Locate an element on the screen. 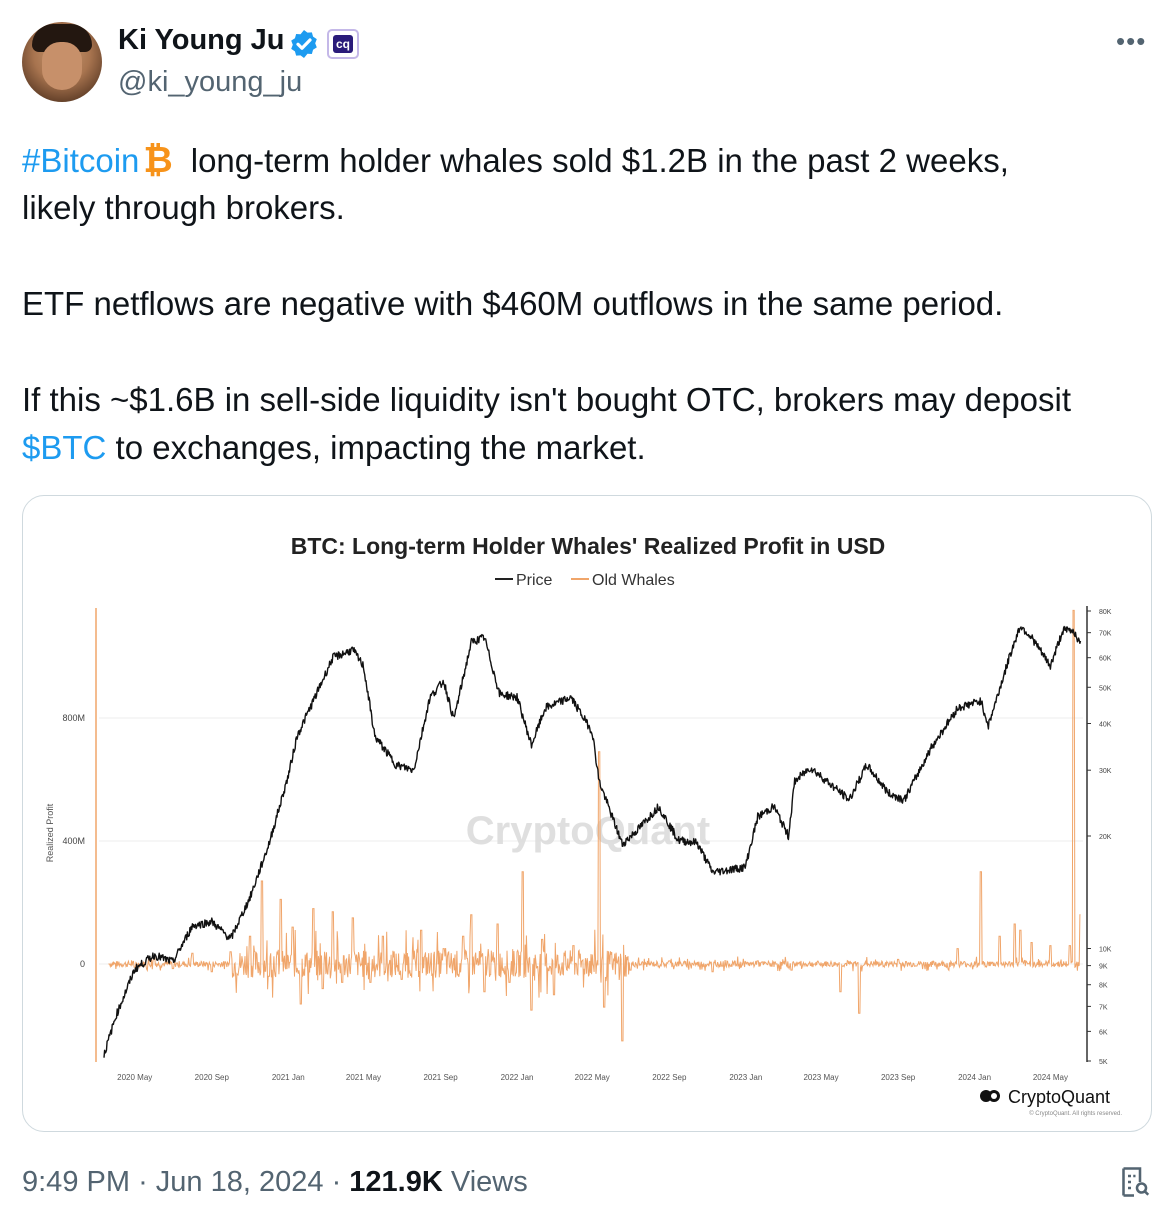 Image resolution: width=1174 pixels, height=1220 pixels. left-tick-label: 400M is located at coordinates (73, 841).